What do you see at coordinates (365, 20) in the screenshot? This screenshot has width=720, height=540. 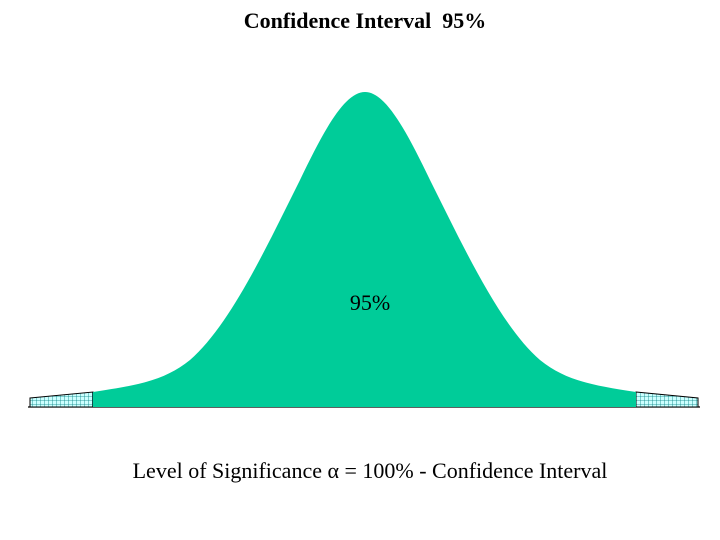 I see `chart-title: Confidence Interval 95%` at bounding box center [365, 20].